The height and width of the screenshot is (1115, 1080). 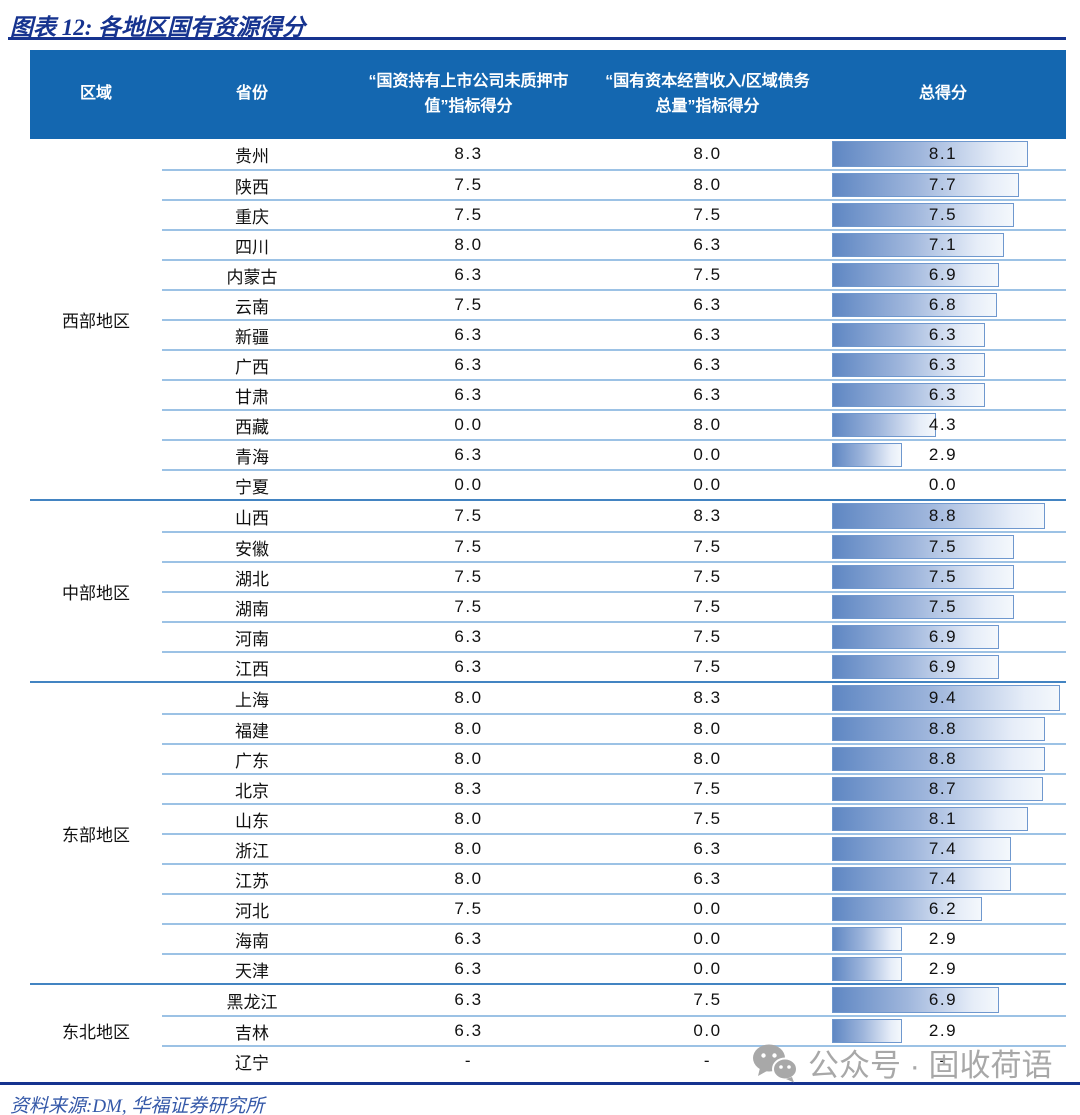 I want to click on table-row: 吉林 6.3 0.0 2.9, so click(x=614, y=1030).